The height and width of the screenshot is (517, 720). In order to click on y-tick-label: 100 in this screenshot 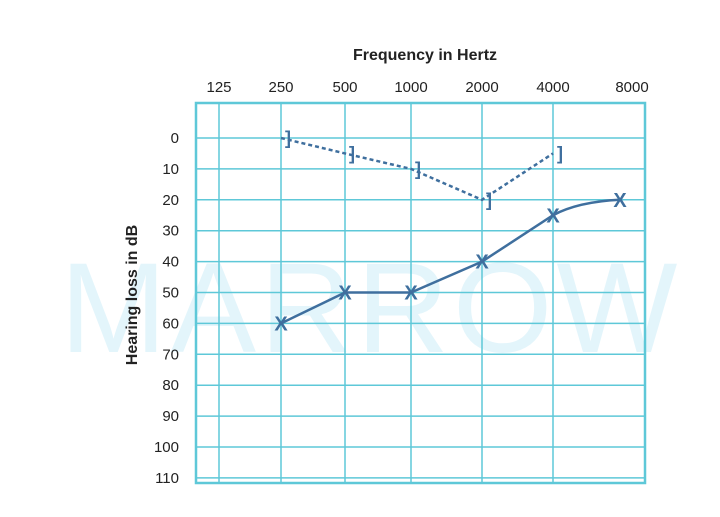, I will do `click(166, 447)`.